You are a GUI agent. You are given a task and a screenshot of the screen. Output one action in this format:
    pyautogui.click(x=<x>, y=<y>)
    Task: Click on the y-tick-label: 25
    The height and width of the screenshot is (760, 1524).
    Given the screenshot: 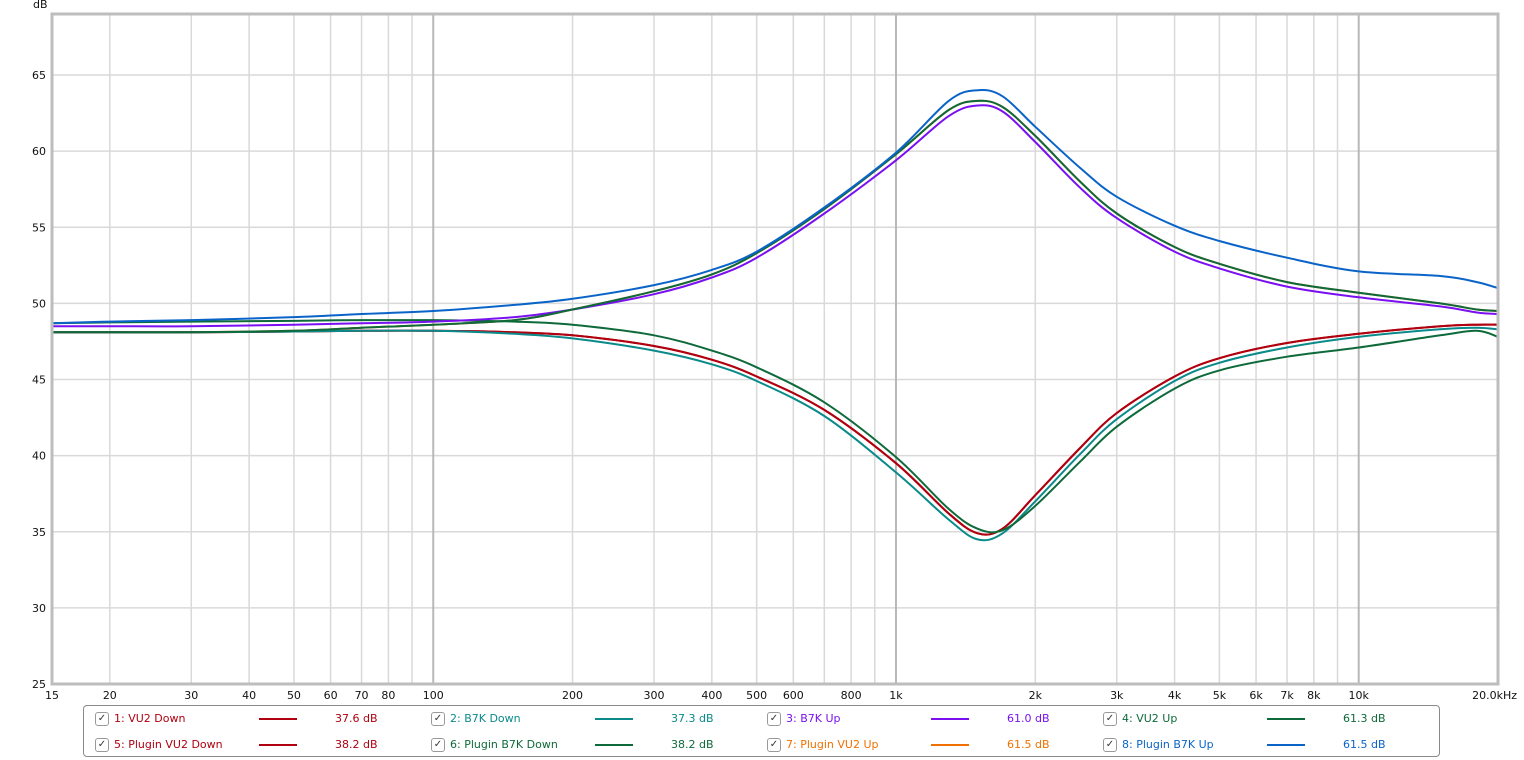 What is the action you would take?
    pyautogui.click(x=39, y=684)
    